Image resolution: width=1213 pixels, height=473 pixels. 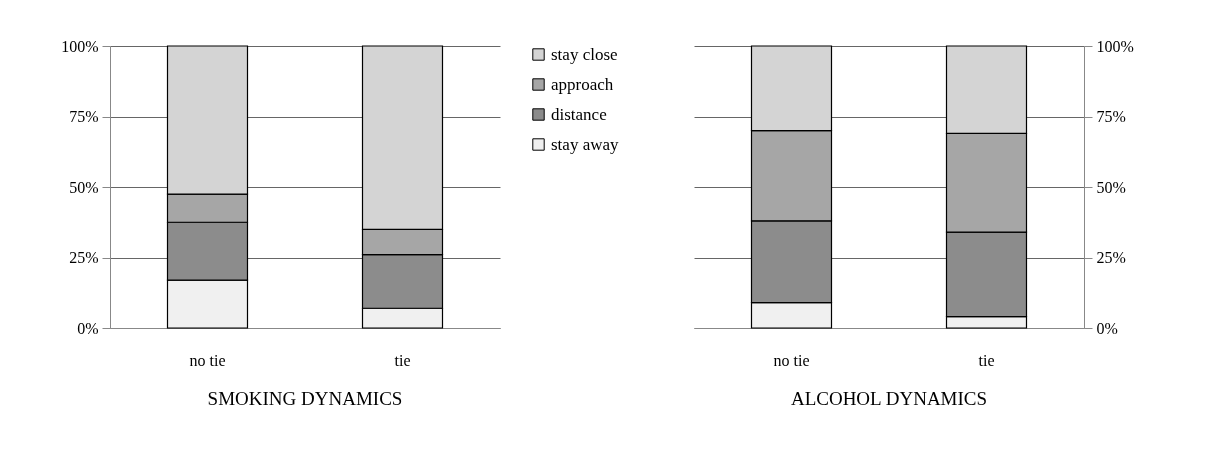 I want to click on text: ALCOHOL DYNAMICS, so click(x=889, y=398).